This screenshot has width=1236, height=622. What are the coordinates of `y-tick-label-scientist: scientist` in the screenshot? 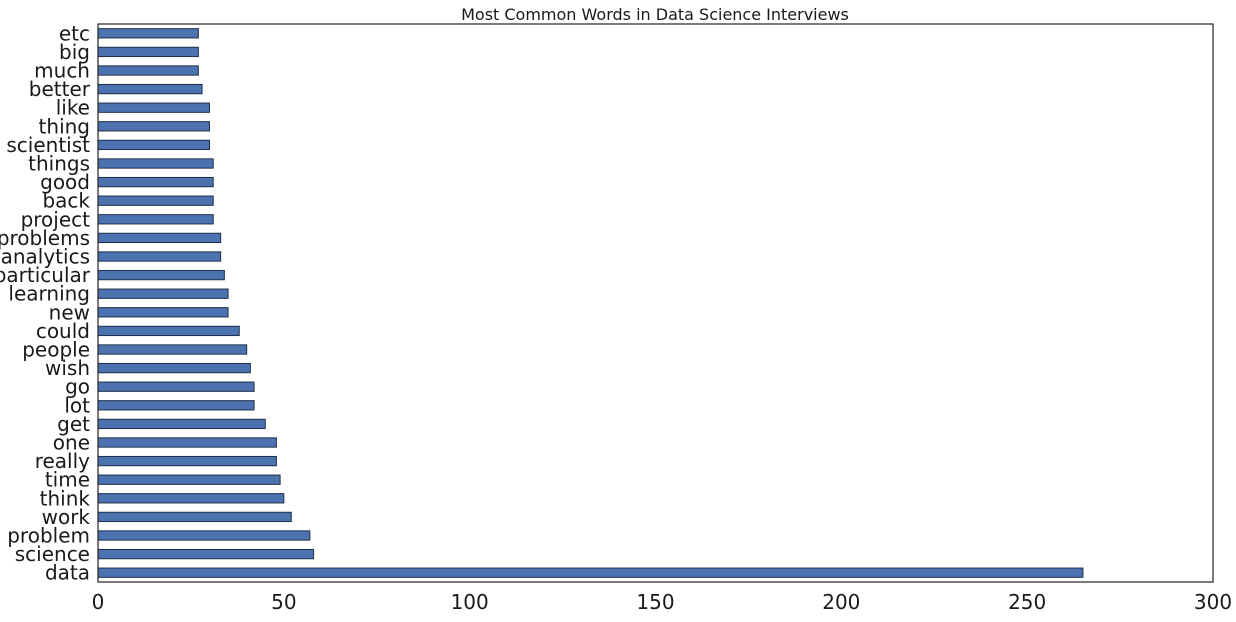 It's located at (48, 145).